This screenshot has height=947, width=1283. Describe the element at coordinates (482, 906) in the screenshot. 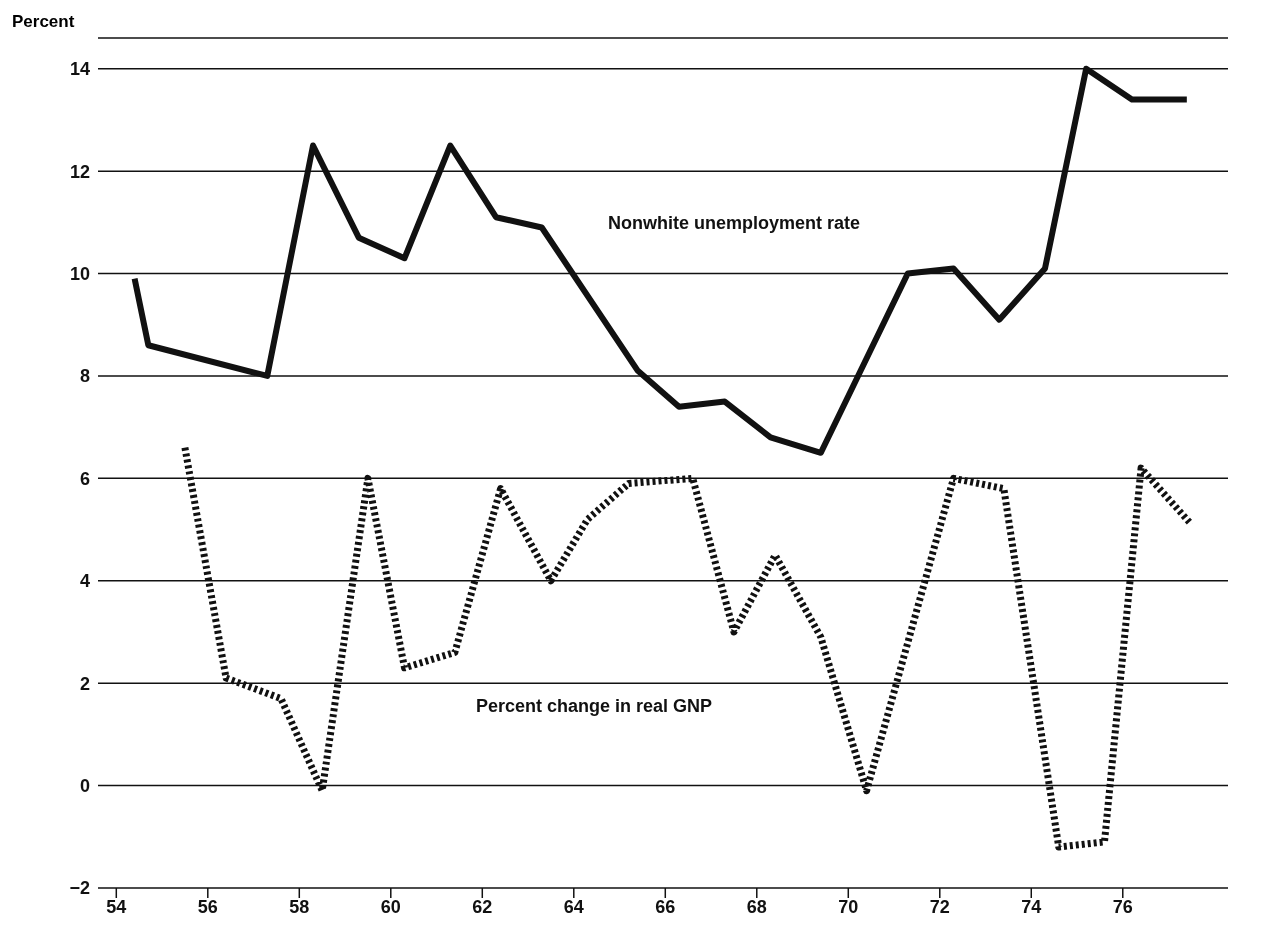

I see `x-tick-label: 62` at that location.